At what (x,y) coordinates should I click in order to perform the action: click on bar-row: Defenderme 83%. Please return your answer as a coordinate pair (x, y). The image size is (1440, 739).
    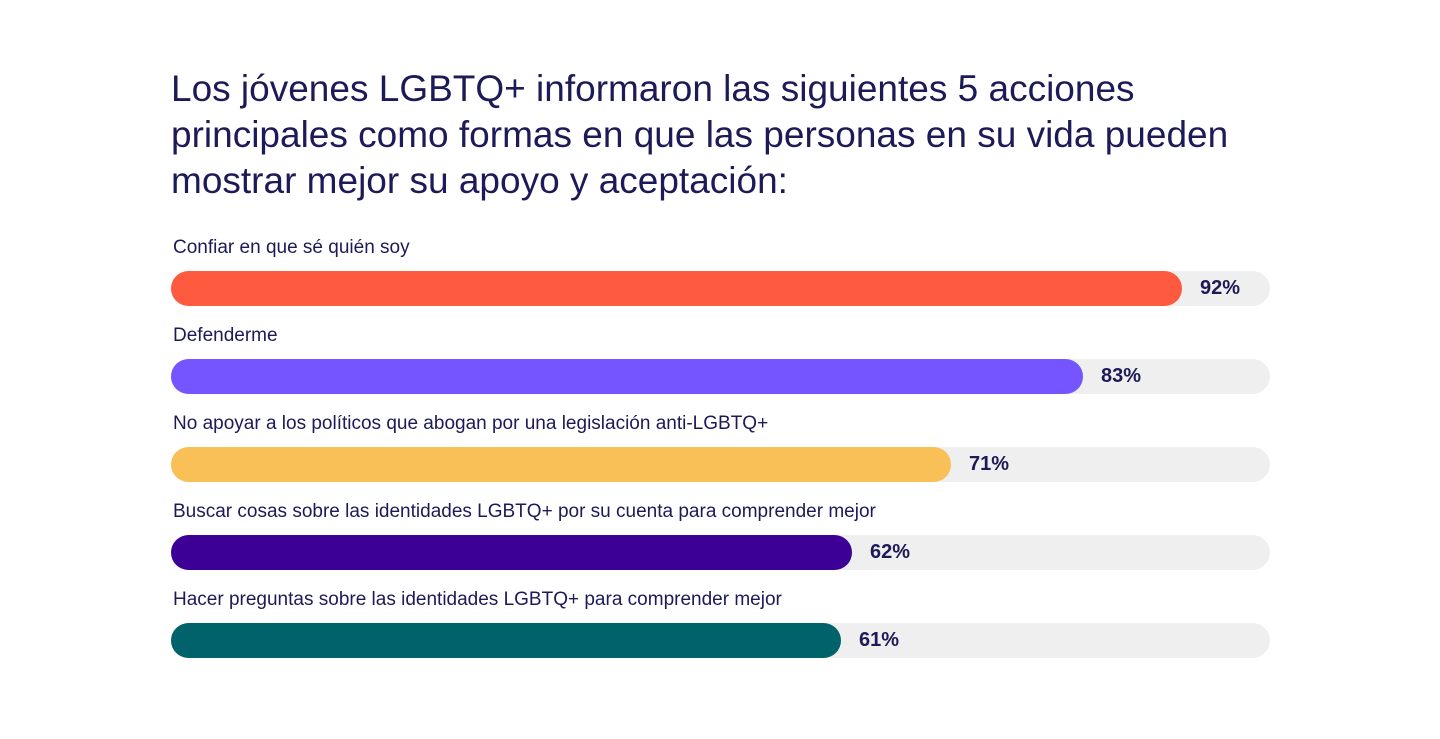
    Looking at the image, I should click on (720, 366).